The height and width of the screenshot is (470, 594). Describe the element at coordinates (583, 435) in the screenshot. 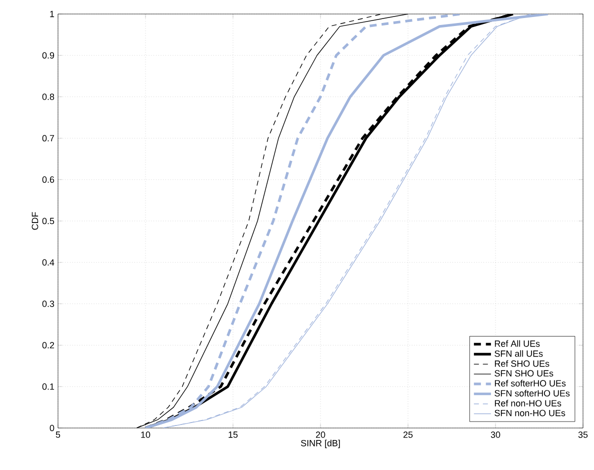

I see `x-tick-label: 35` at that location.